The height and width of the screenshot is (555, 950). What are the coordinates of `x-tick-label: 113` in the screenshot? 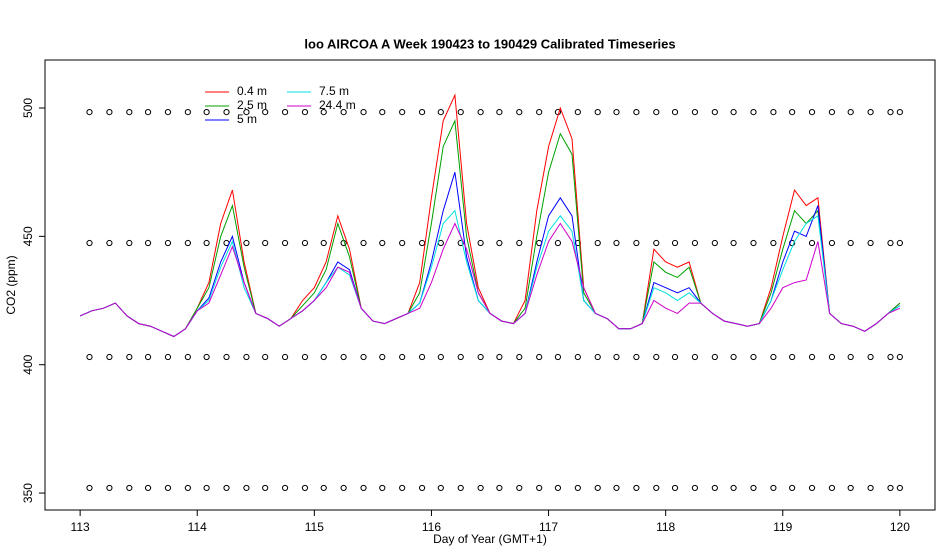 It's located at (80, 527).